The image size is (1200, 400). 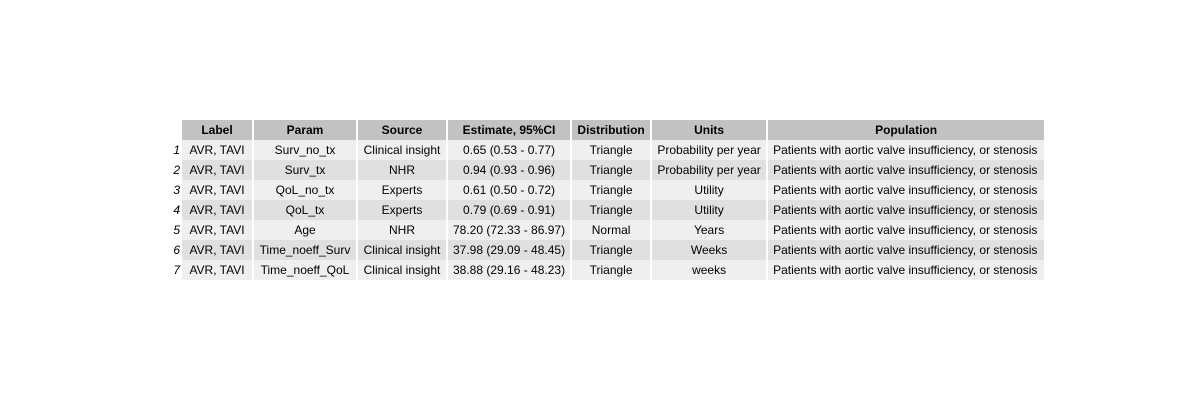 I want to click on cell-param: Time_noeff_Surv, so click(x=305, y=250).